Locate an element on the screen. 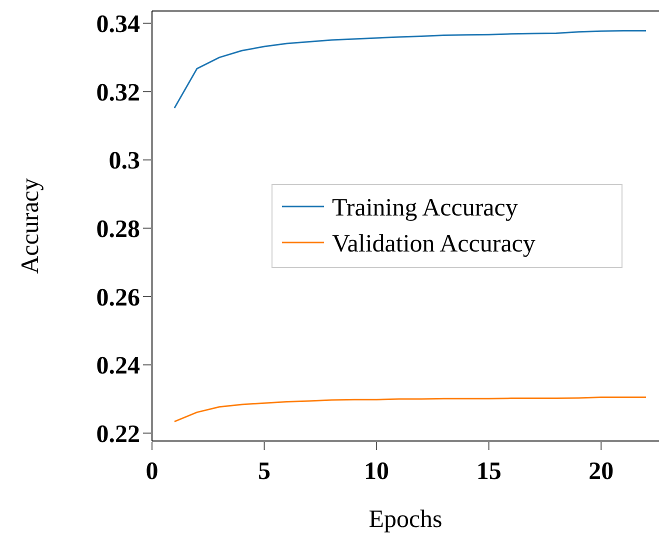 The width and height of the screenshot is (659, 534). y-tick-label: 0.22 is located at coordinates (118, 434).